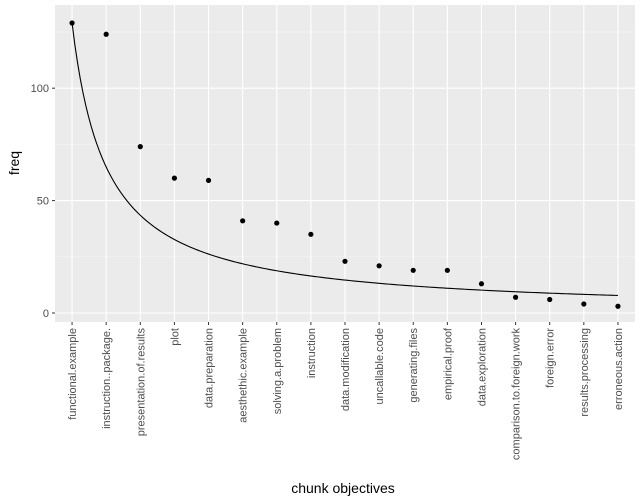 The image size is (641, 503). What do you see at coordinates (46, 314) in the screenshot?
I see `y-tick-label: 0` at bounding box center [46, 314].